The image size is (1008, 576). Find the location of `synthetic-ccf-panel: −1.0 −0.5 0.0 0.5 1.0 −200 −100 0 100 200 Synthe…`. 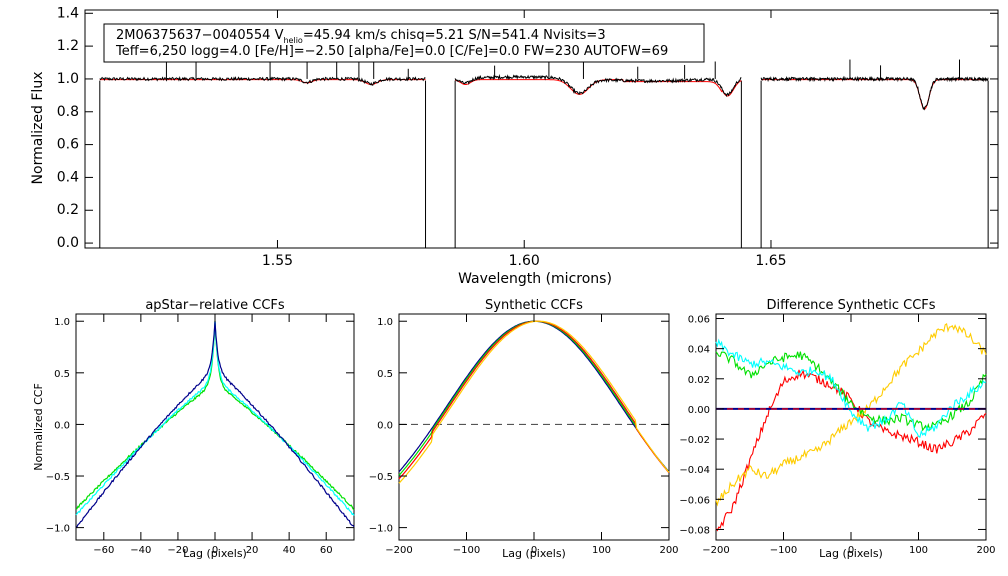

synthetic-ccf-panel: −1.0 −0.5 0.0 0.5 1.0 −200 −100 0 100 200 Synthe… is located at coordinates (524, 429).